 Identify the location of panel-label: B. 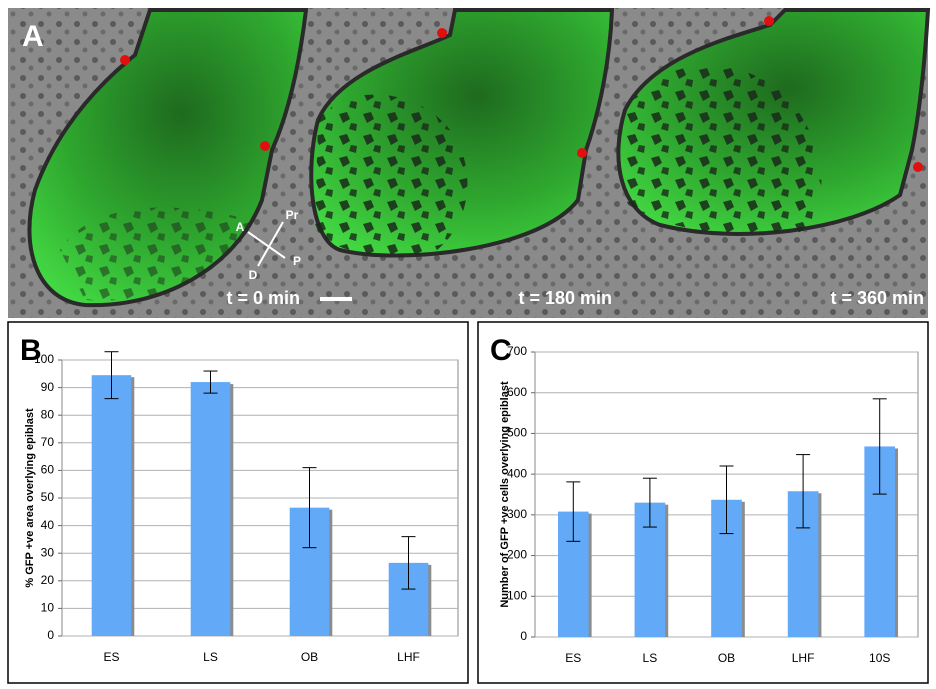
(31, 350).